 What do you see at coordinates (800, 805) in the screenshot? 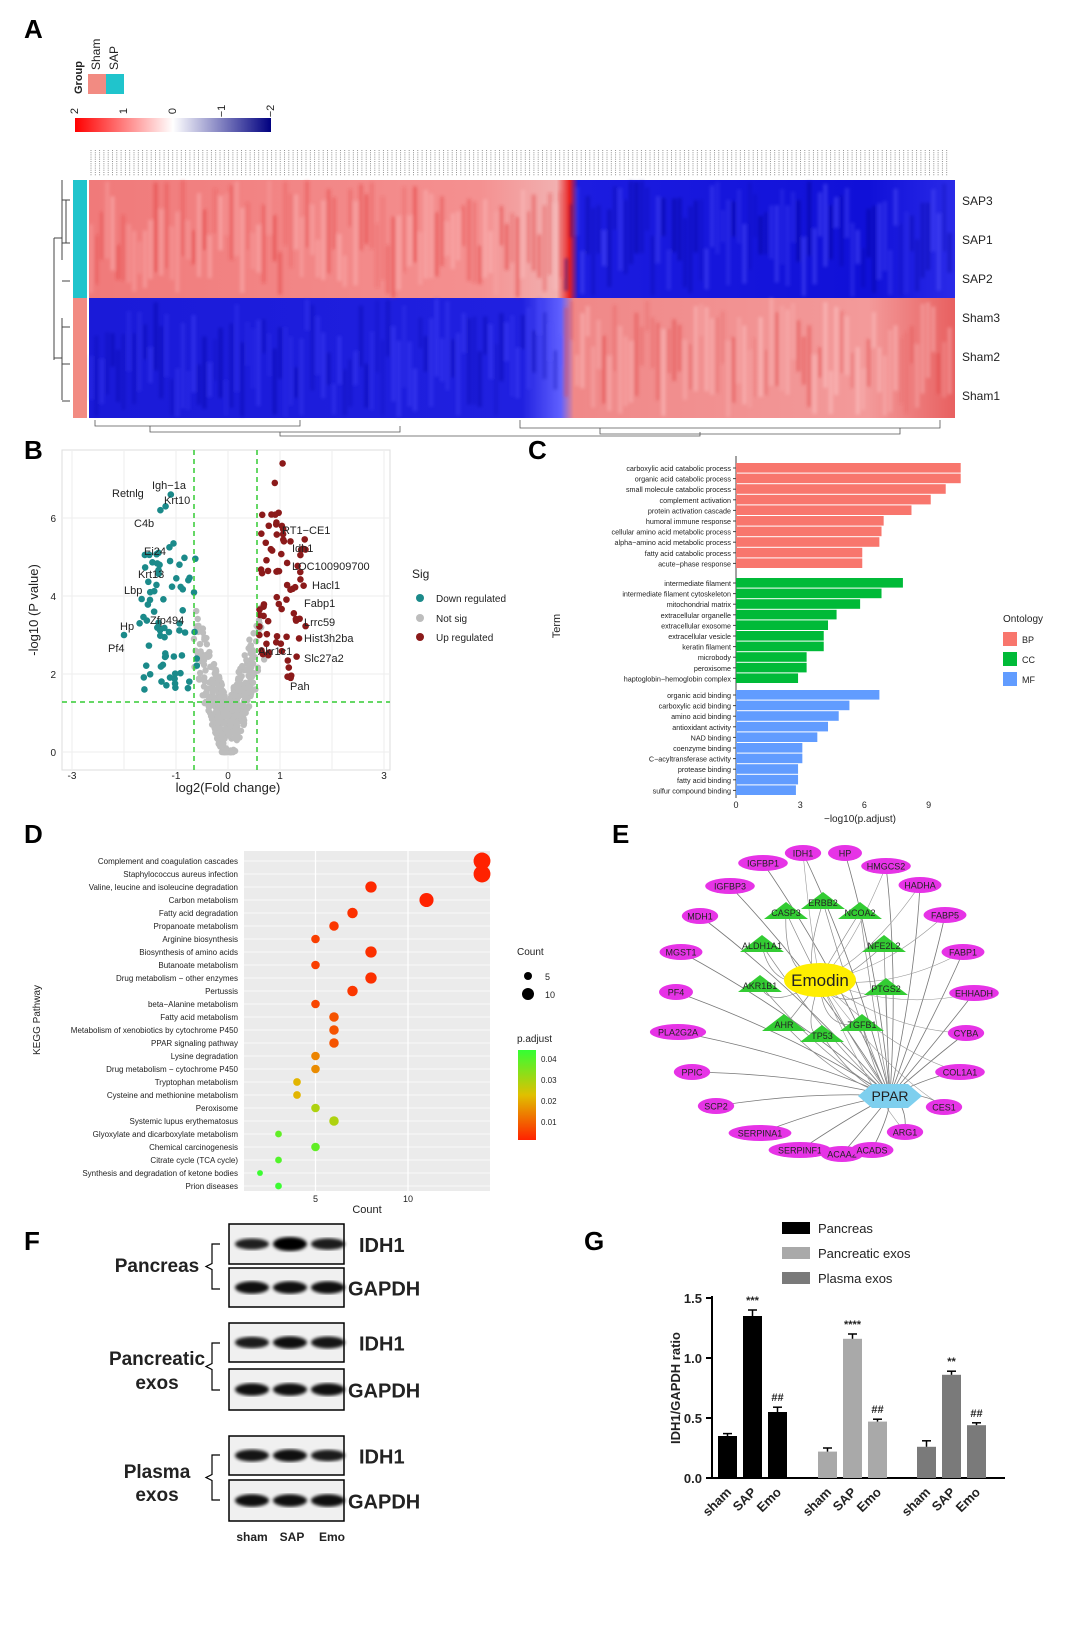
I see `go-xtick: 3` at bounding box center [800, 805].